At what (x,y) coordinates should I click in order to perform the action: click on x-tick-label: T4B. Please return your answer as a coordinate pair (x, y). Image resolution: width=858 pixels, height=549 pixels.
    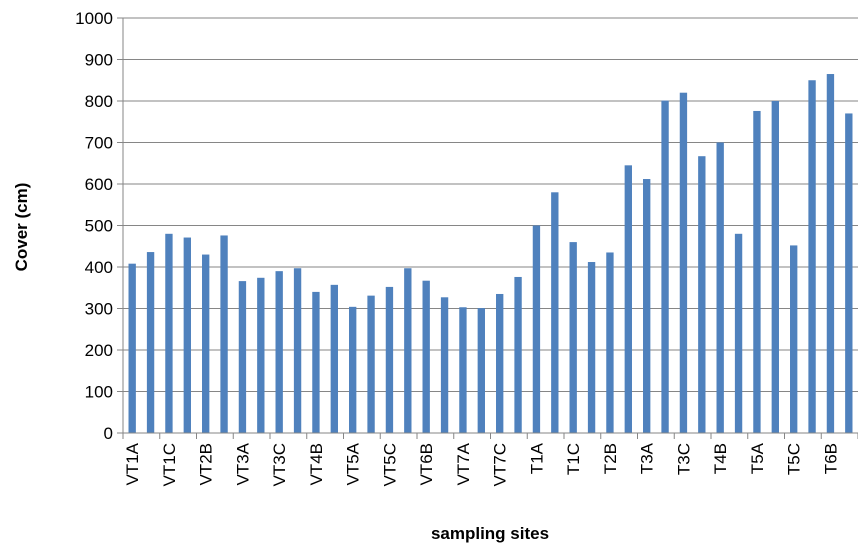
    Looking at the image, I should click on (720, 458).